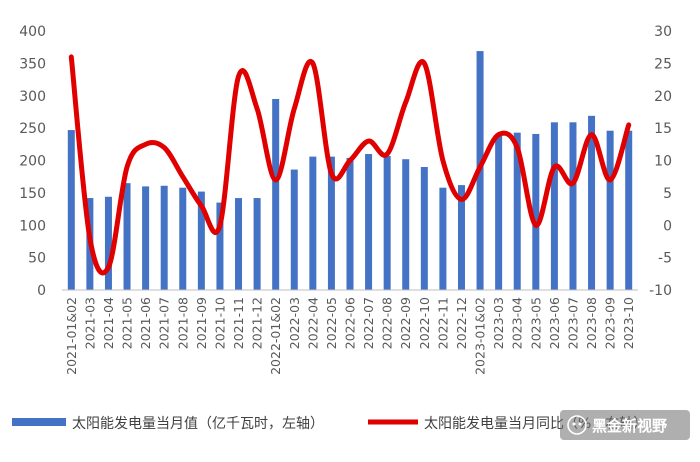 The height and width of the screenshot is (462, 700). Describe the element at coordinates (127, 323) in the screenshot. I see `x-tick-label: 2021-05` at that location.